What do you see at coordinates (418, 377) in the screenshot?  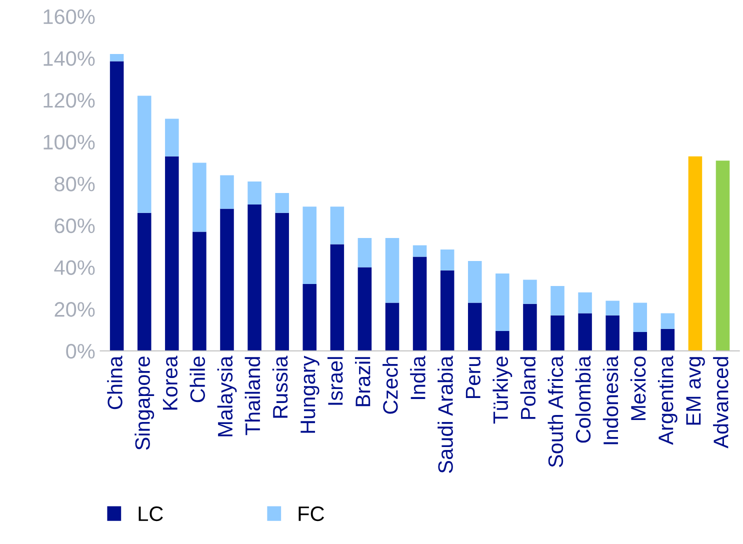 I see `x-tick-label: India` at bounding box center [418, 377].